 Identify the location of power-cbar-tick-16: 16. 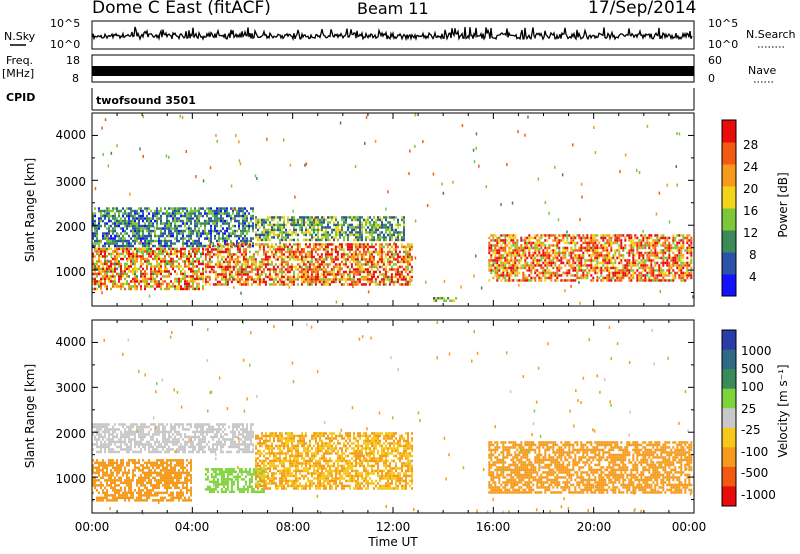
(750, 211).